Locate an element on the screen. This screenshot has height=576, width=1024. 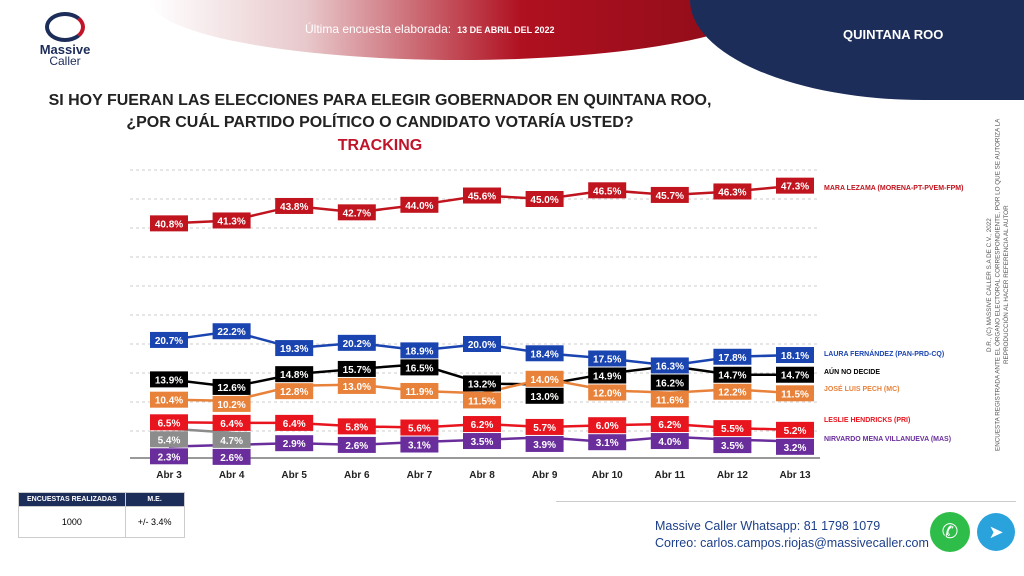
data-label: 16.5% is located at coordinates (419, 368).